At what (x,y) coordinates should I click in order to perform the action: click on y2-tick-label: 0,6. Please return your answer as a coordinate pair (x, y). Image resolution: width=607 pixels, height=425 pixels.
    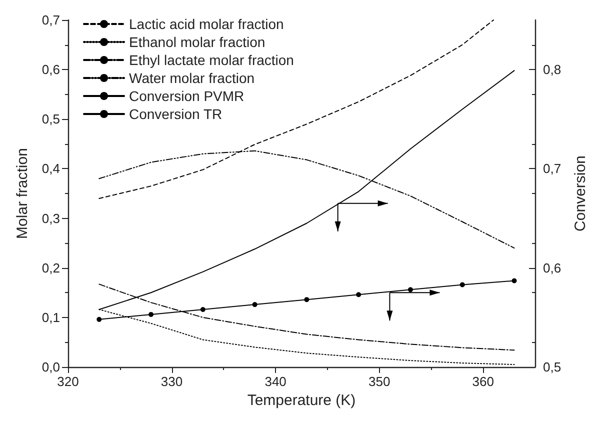
    Looking at the image, I should click on (552, 268).